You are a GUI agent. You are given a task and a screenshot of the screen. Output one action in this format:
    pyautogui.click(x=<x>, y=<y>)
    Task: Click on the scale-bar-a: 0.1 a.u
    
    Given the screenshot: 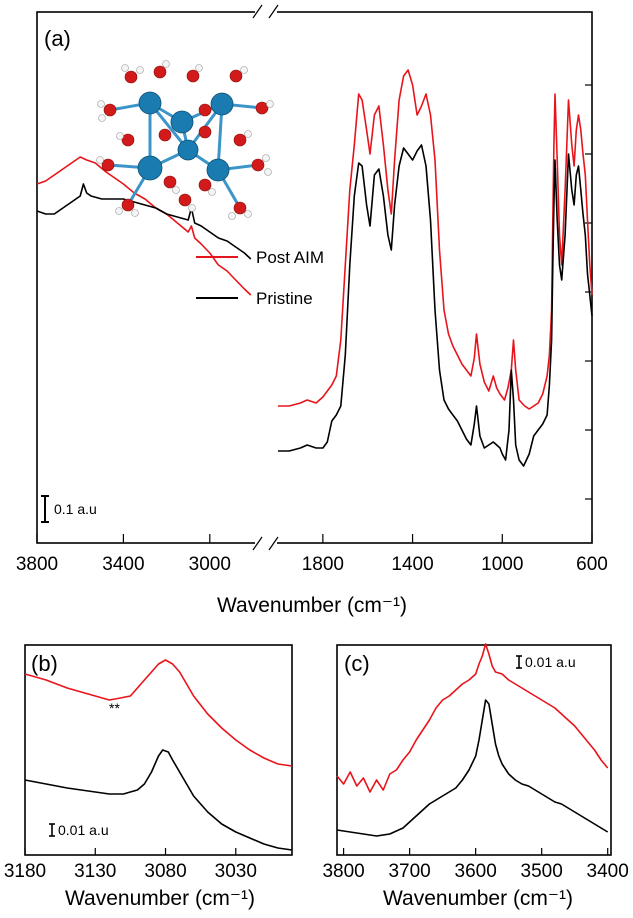 What is the action you would take?
    pyautogui.click(x=69, y=509)
    